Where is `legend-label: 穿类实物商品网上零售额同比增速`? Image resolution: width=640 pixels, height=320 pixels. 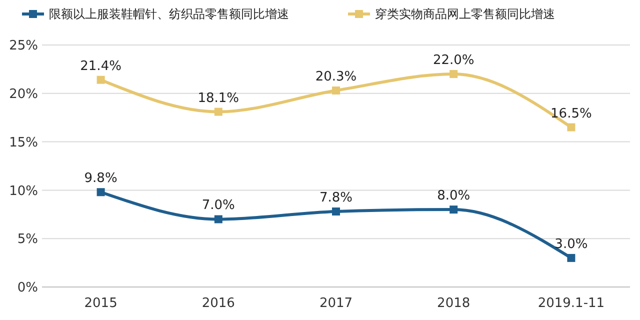 legend-label: 穿类实物商品网上零售额同比增速 is located at coordinates (465, 14).